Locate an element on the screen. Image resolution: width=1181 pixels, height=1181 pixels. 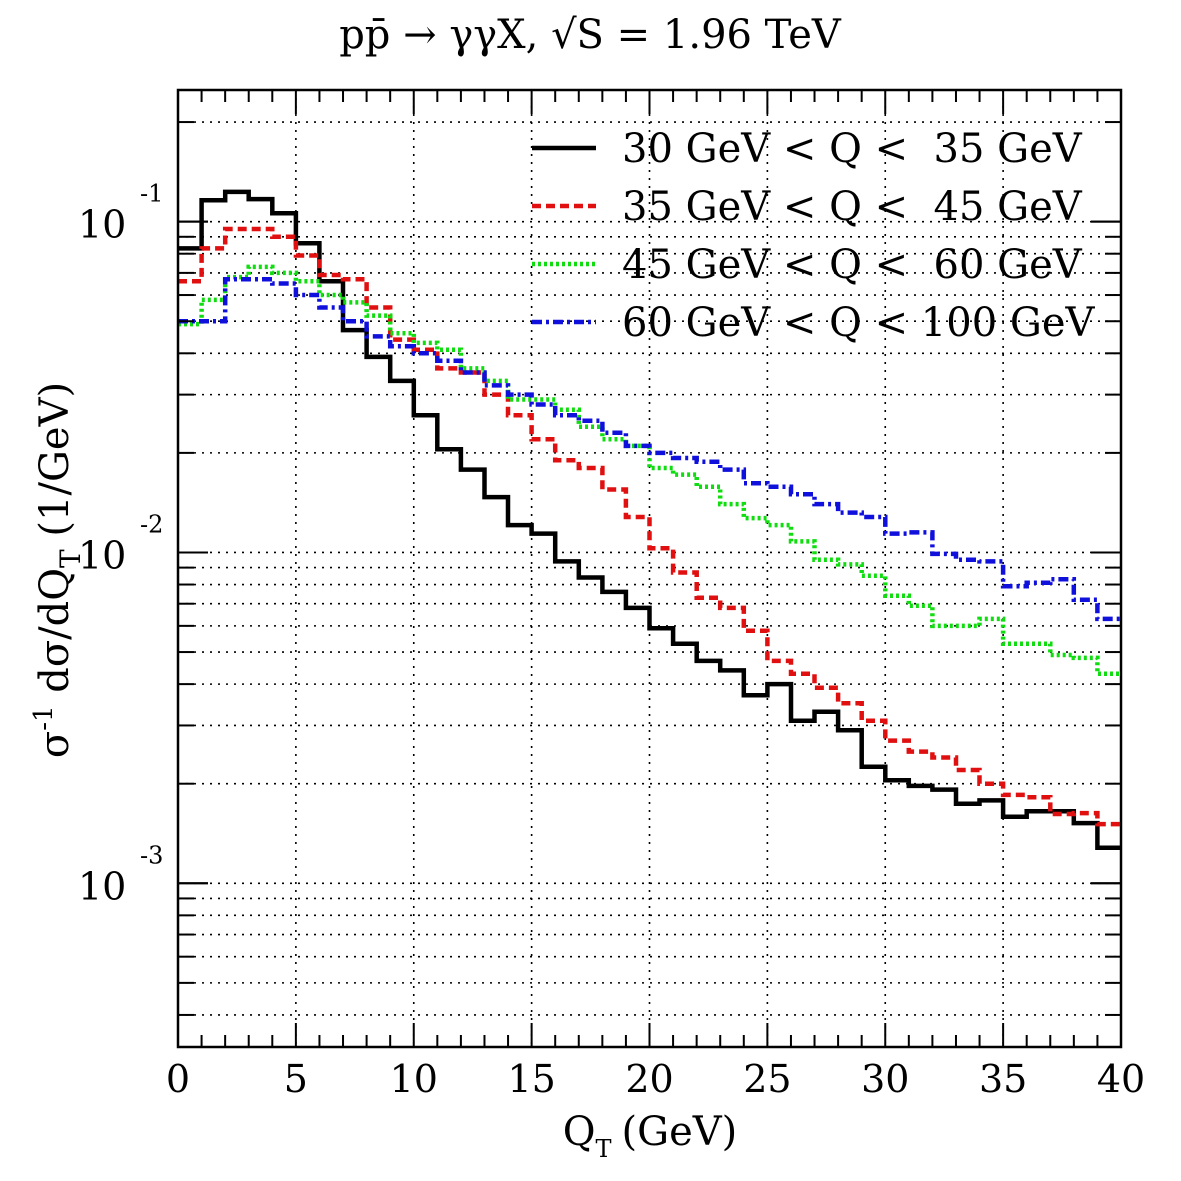
x-axis-title-main: Q is located at coordinates (579, 1132).